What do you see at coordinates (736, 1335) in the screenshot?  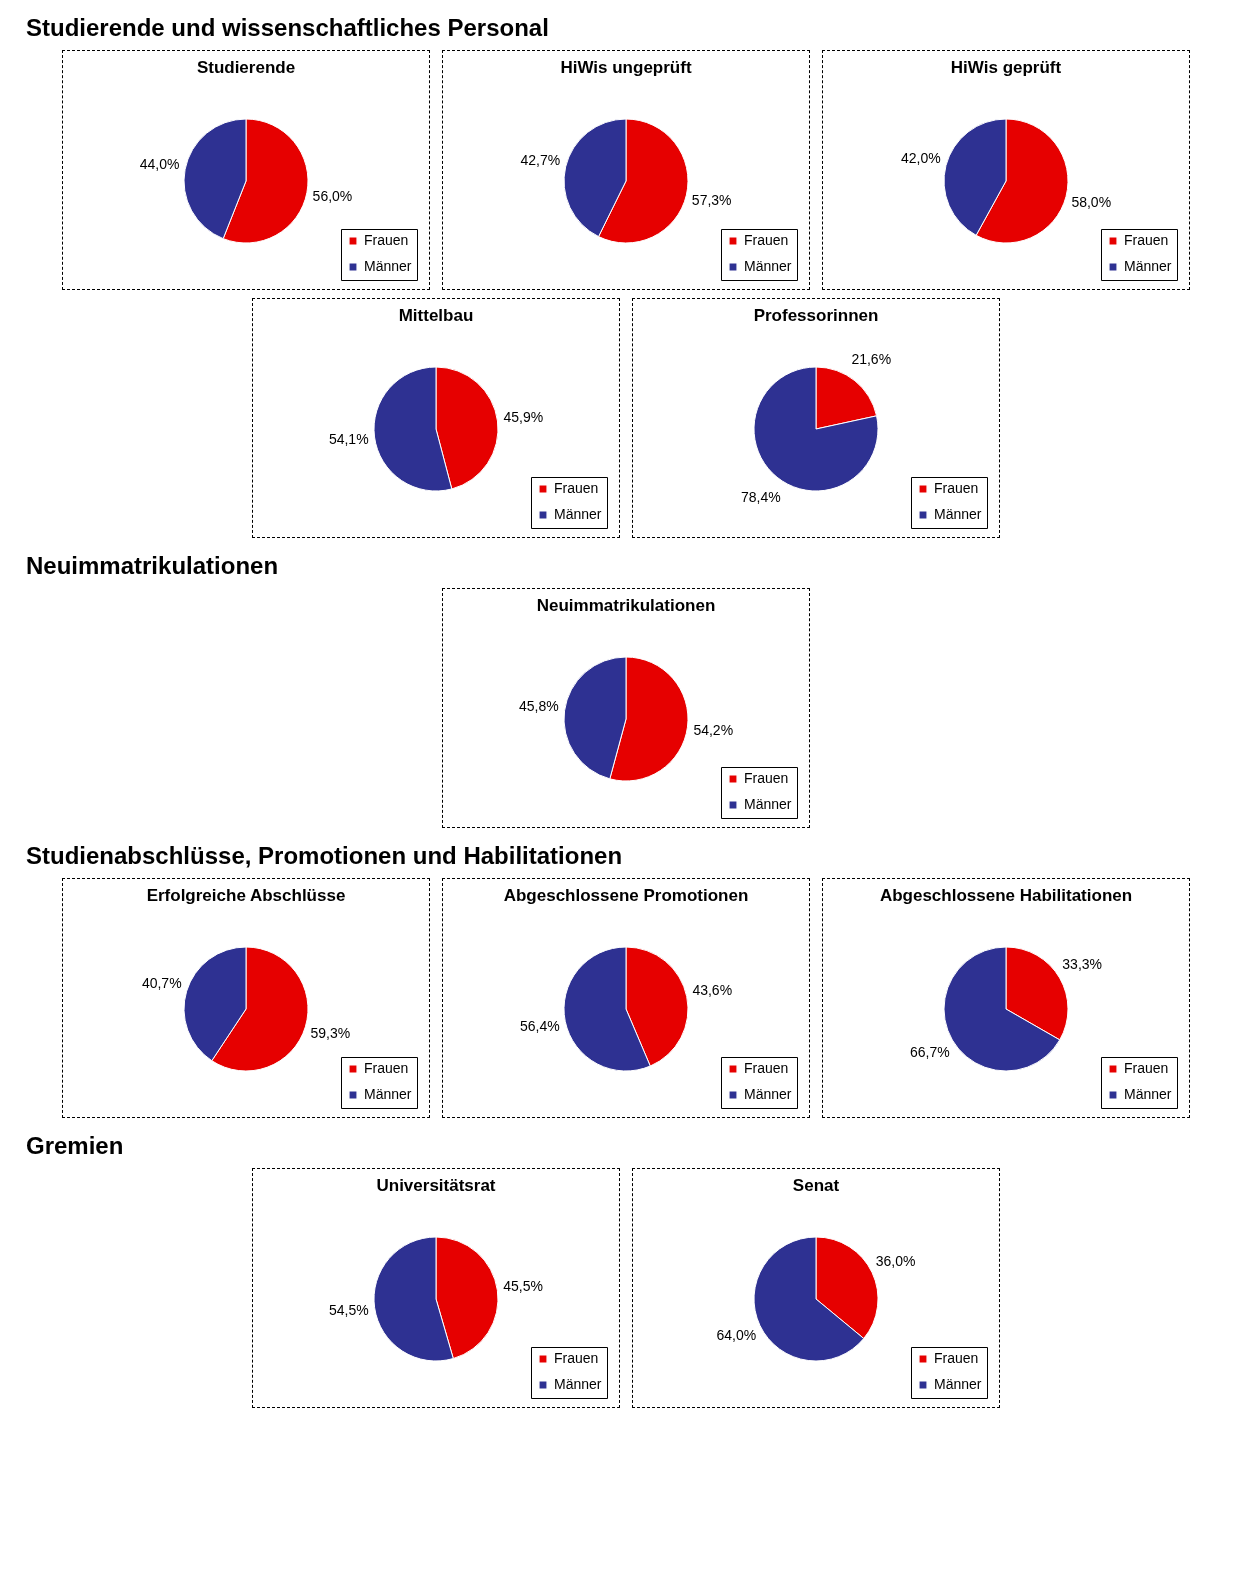 I see `data-label: 64,0%` at bounding box center [736, 1335].